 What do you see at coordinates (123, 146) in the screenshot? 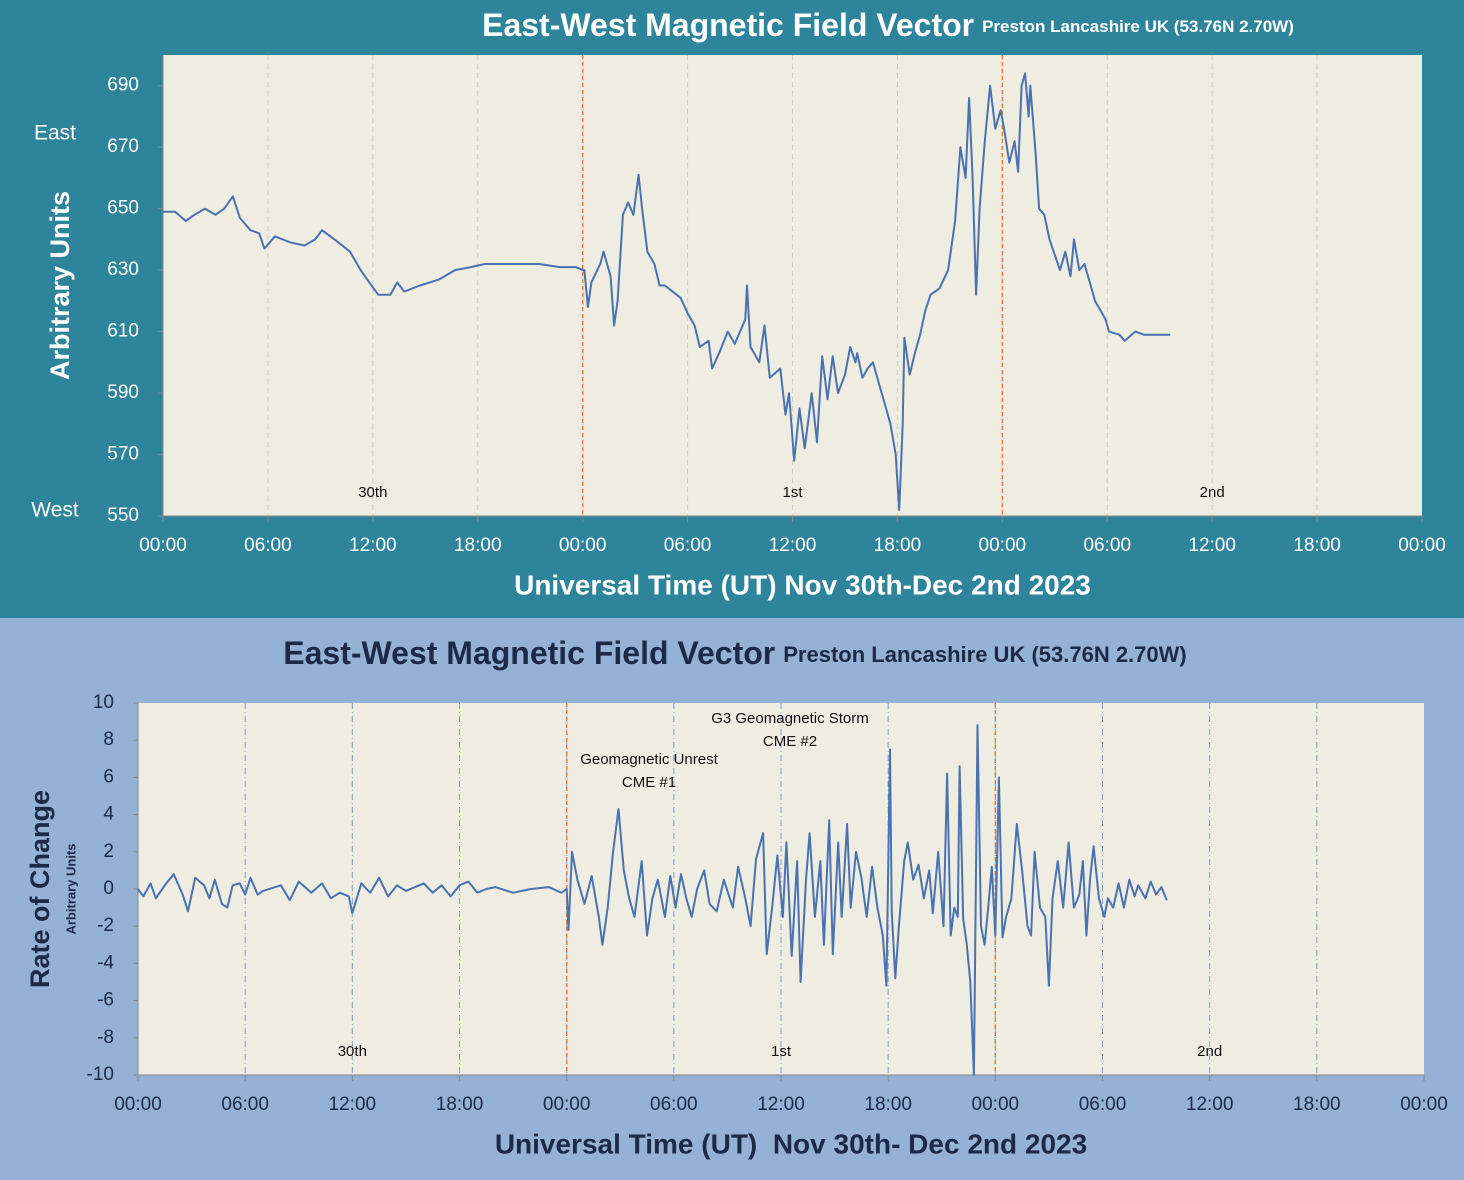
I see `y-tick-label: 670` at bounding box center [123, 146].